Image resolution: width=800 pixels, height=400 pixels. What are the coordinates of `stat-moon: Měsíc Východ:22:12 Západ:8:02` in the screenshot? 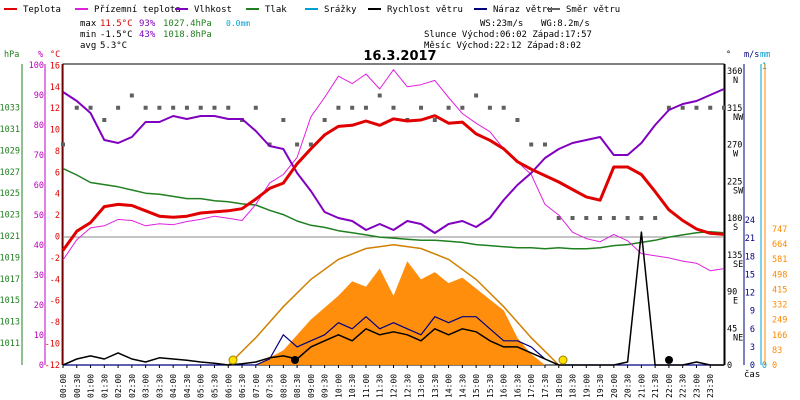 It's located at (502, 46).